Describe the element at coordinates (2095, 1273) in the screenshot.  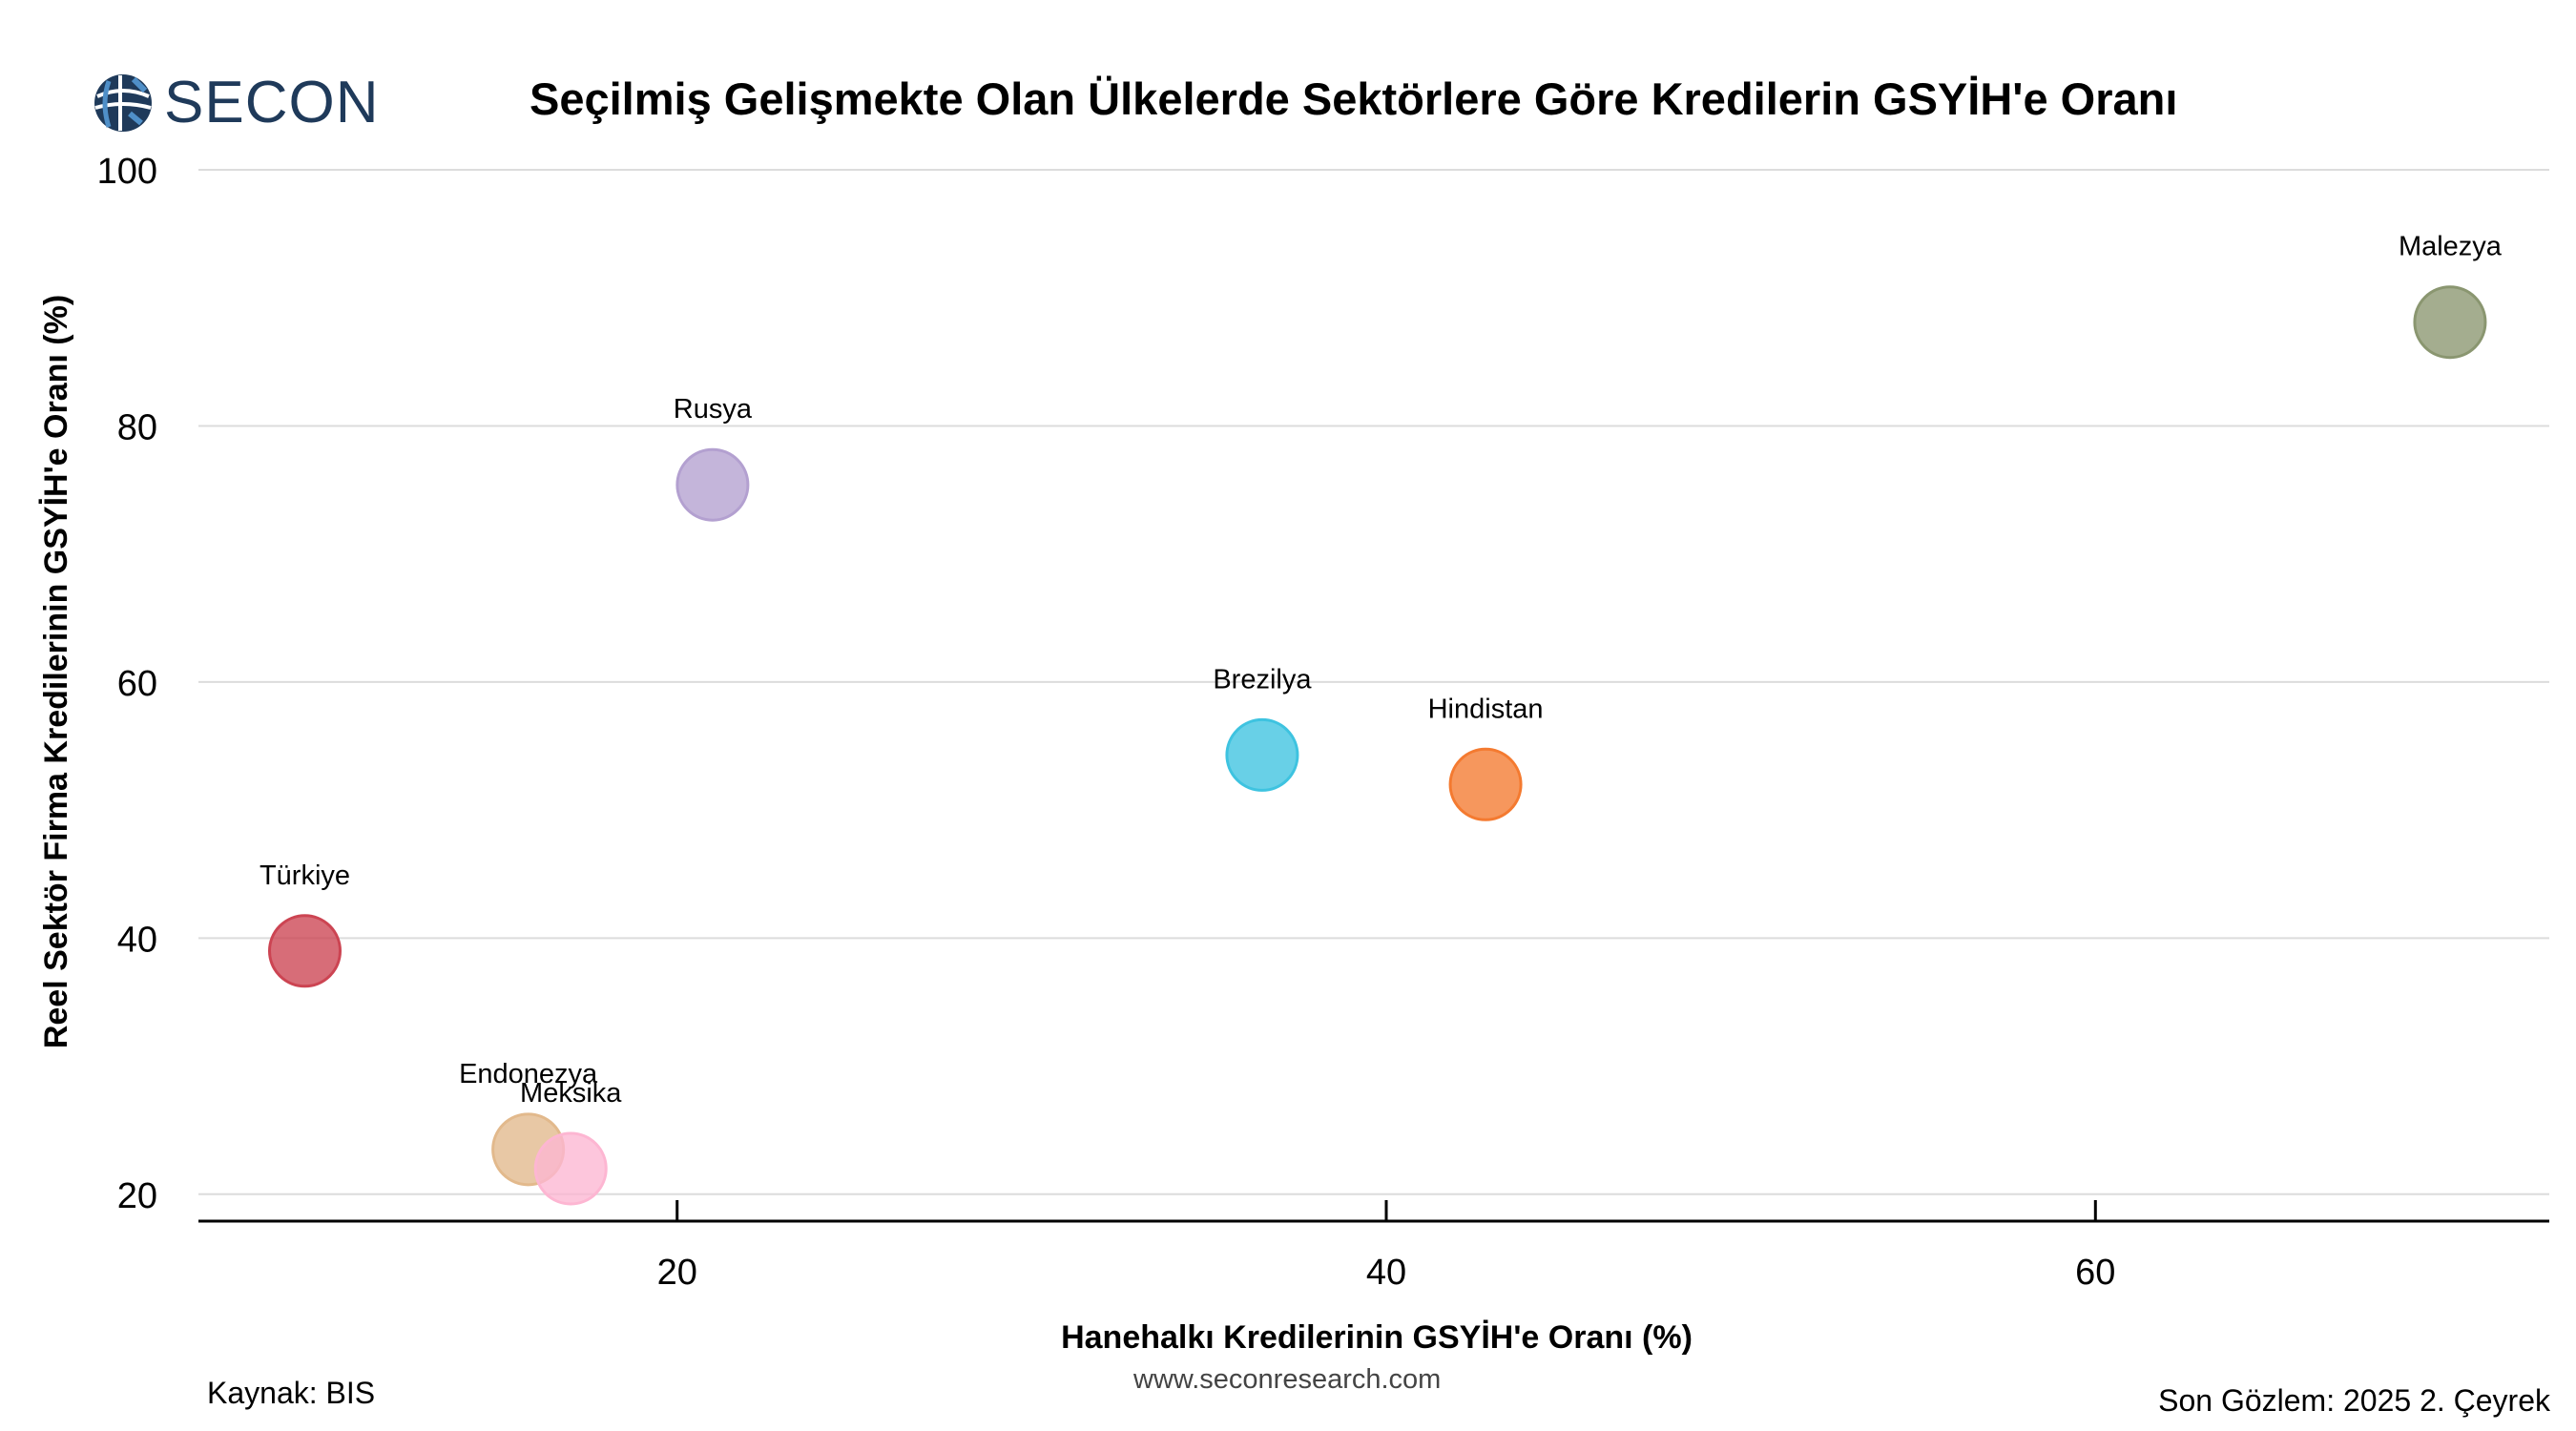
I see `x-tick-label: 60` at that location.